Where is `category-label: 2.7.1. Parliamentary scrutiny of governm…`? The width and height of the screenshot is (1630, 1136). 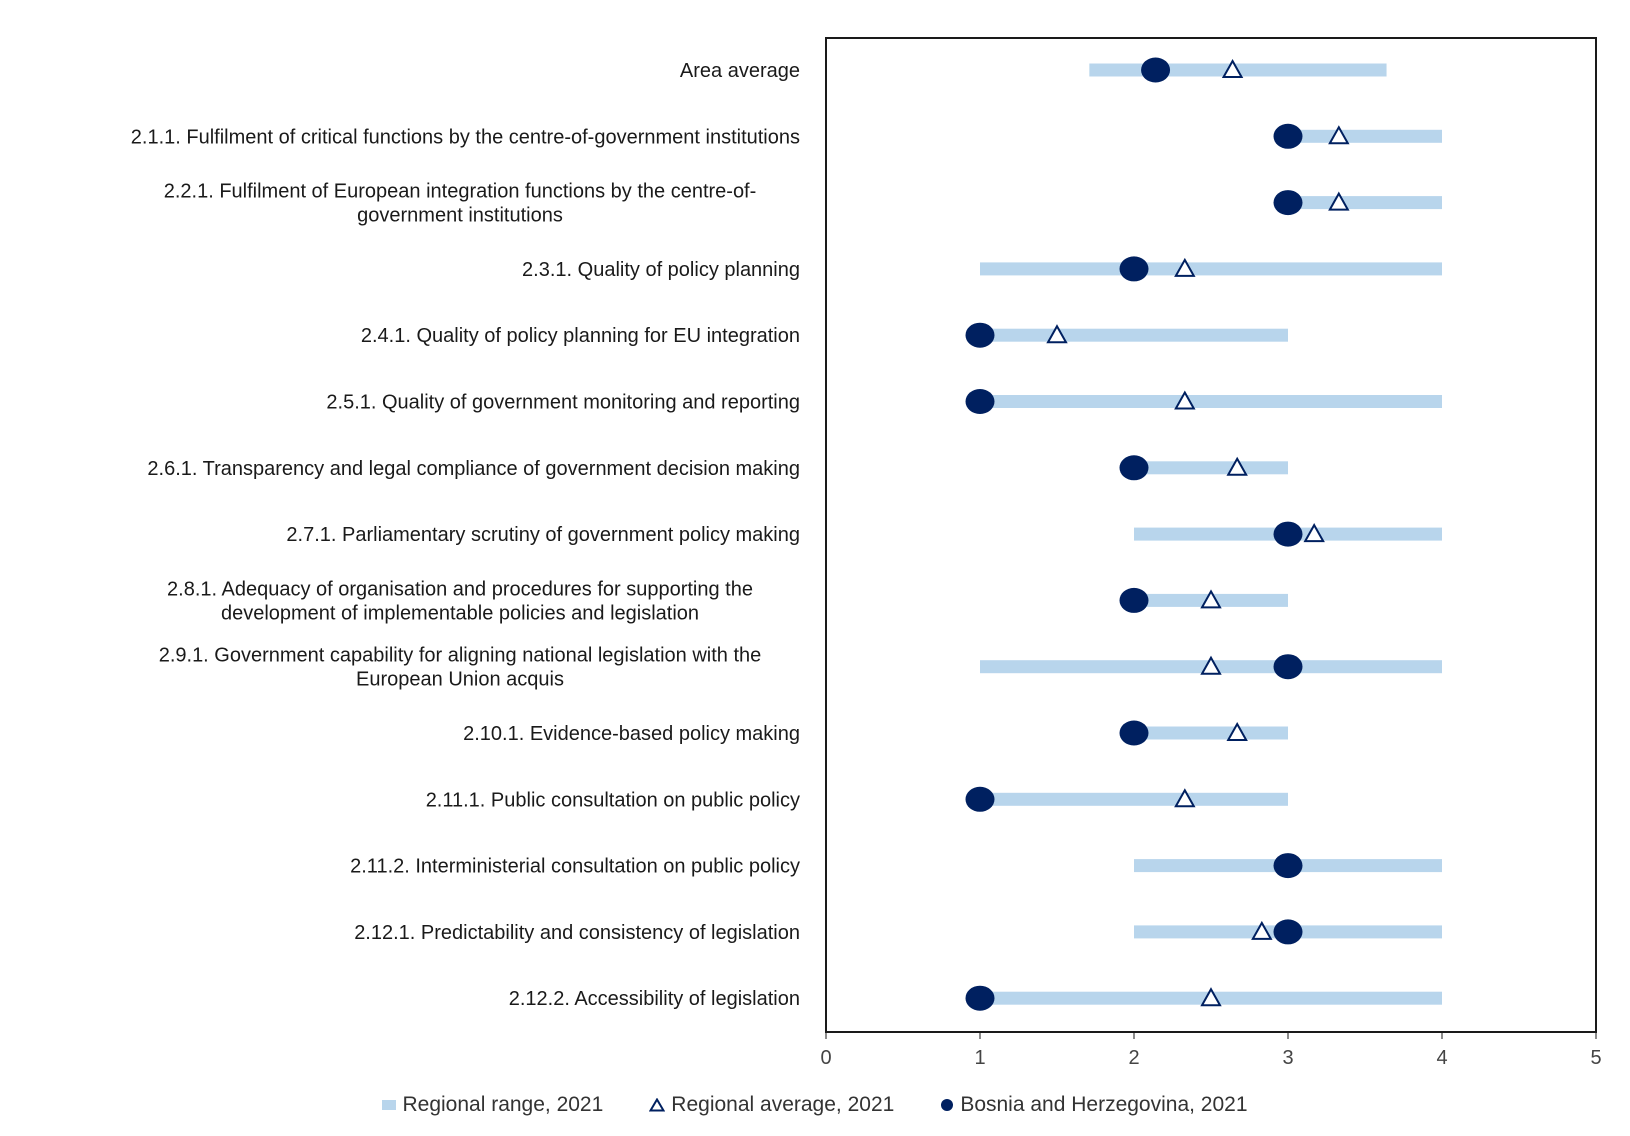 category-label: 2.7.1. Parliamentary scrutiny of governm… is located at coordinates (543, 535).